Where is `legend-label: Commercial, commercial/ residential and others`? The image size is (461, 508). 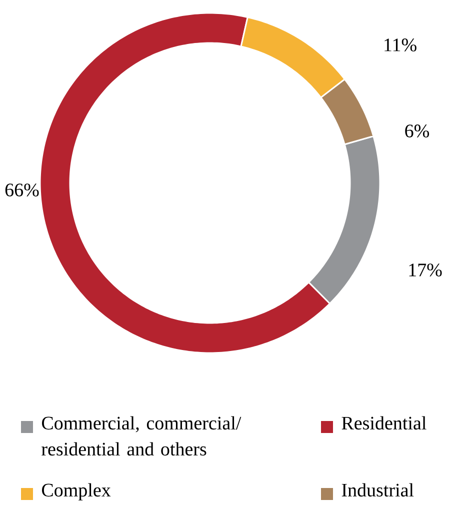 legend-label: Commercial, commercial/ residential and others is located at coordinates (141, 436).